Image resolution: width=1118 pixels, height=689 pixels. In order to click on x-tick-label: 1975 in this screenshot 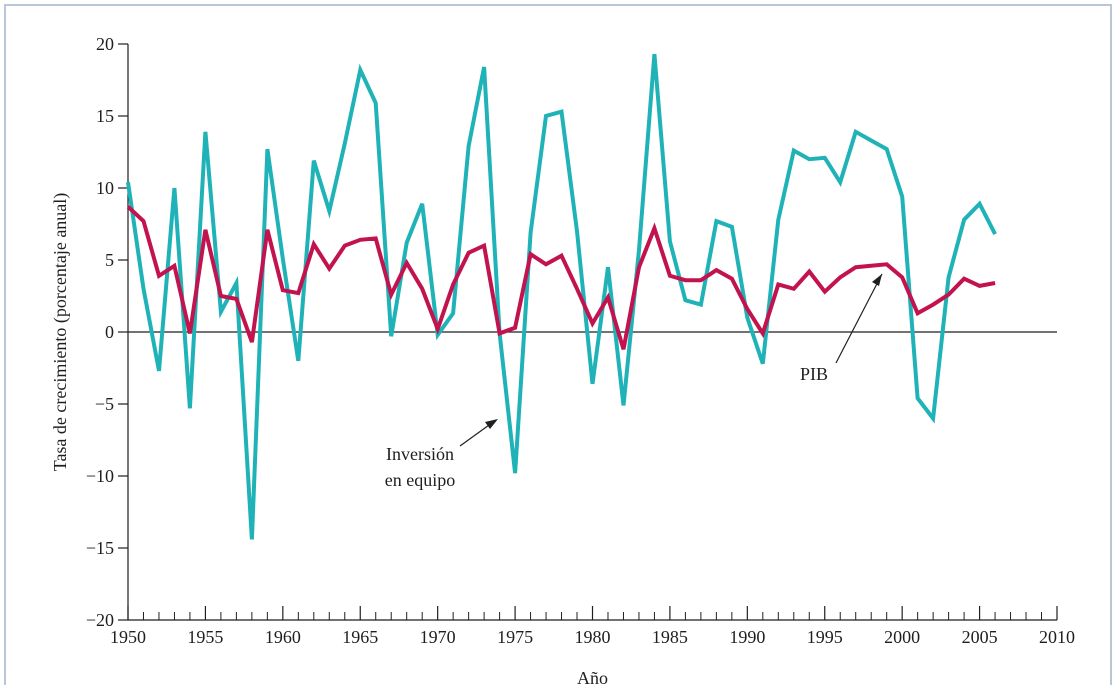, I will do `click(515, 637)`.